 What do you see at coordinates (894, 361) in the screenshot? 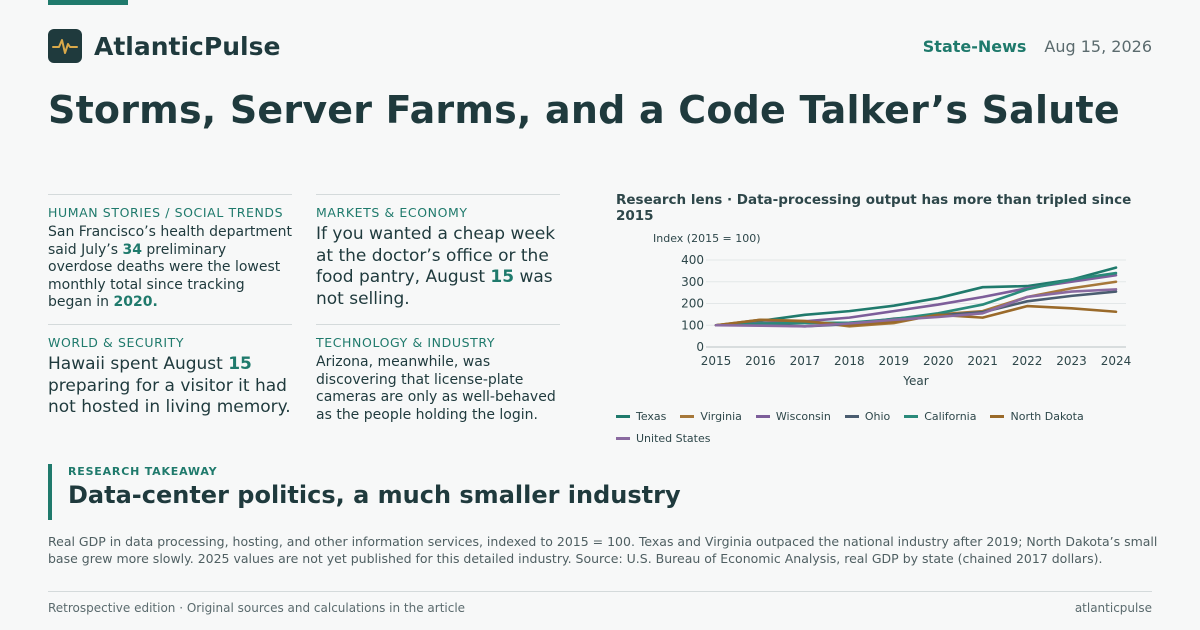
I see `x-tick-label: 2019` at bounding box center [894, 361].